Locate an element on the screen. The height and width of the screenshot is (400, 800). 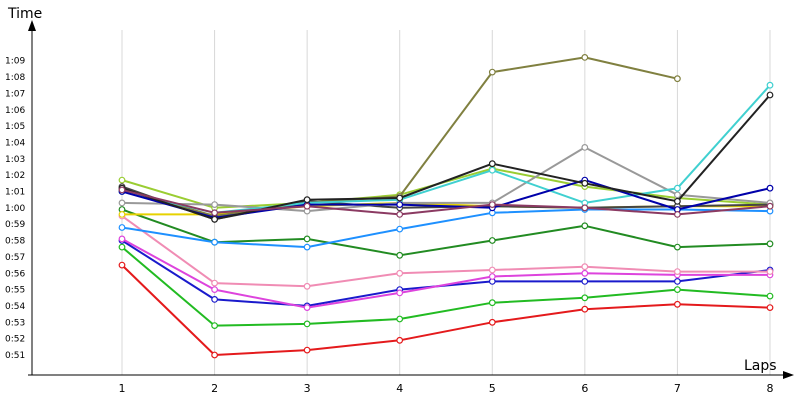
y-tick-label: 1:07 is located at coordinates (15, 94).